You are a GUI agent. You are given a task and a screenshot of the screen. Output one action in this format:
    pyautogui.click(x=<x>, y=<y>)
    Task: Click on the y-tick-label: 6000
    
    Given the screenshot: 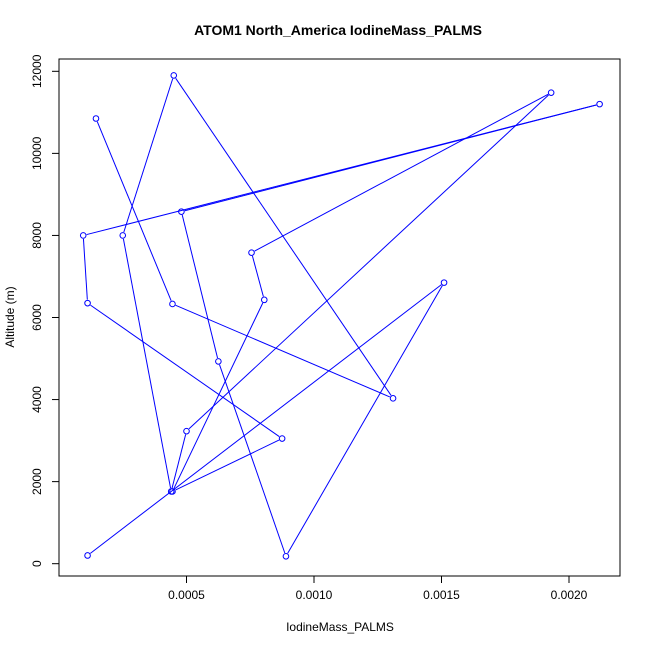 What is the action you would take?
    pyautogui.click(x=37, y=317)
    